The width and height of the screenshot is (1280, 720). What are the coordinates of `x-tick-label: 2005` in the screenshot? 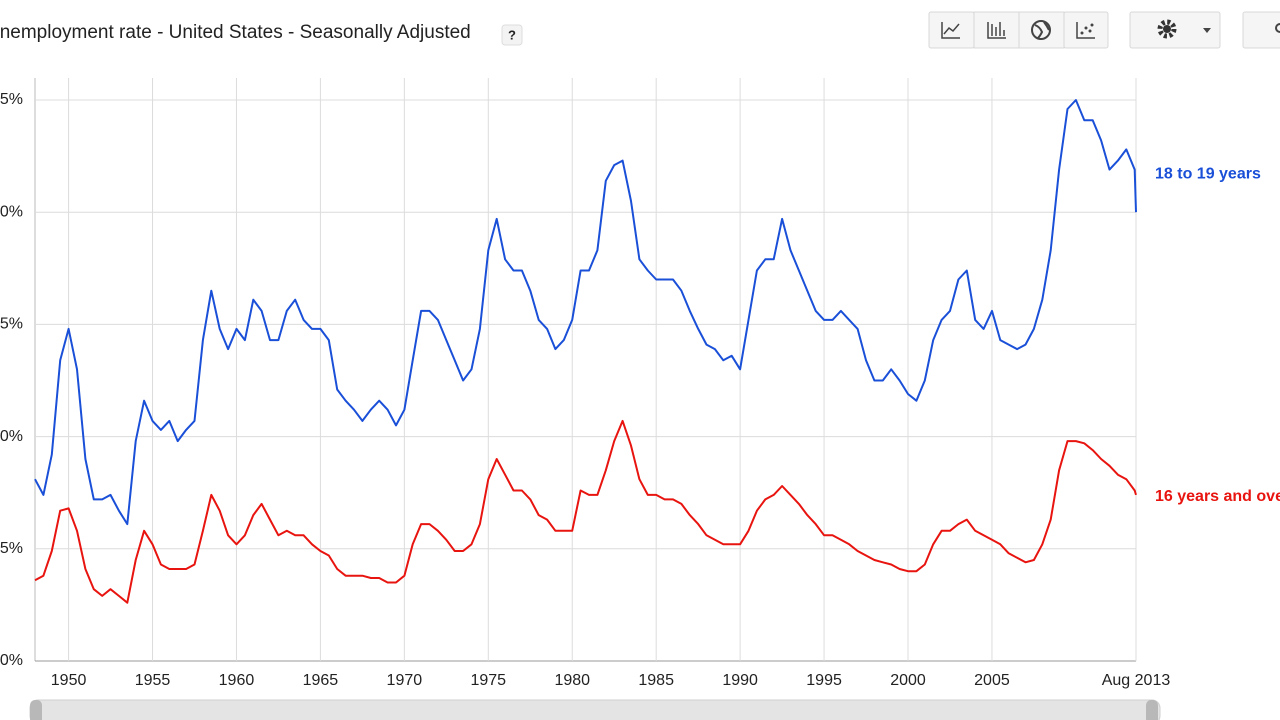 It's located at (992, 680).